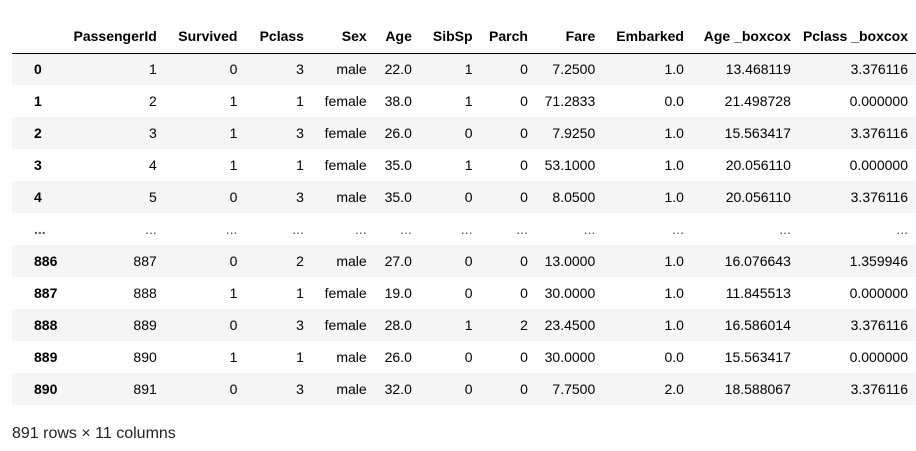  I want to click on table-cell: 7.2500, so click(574, 69).